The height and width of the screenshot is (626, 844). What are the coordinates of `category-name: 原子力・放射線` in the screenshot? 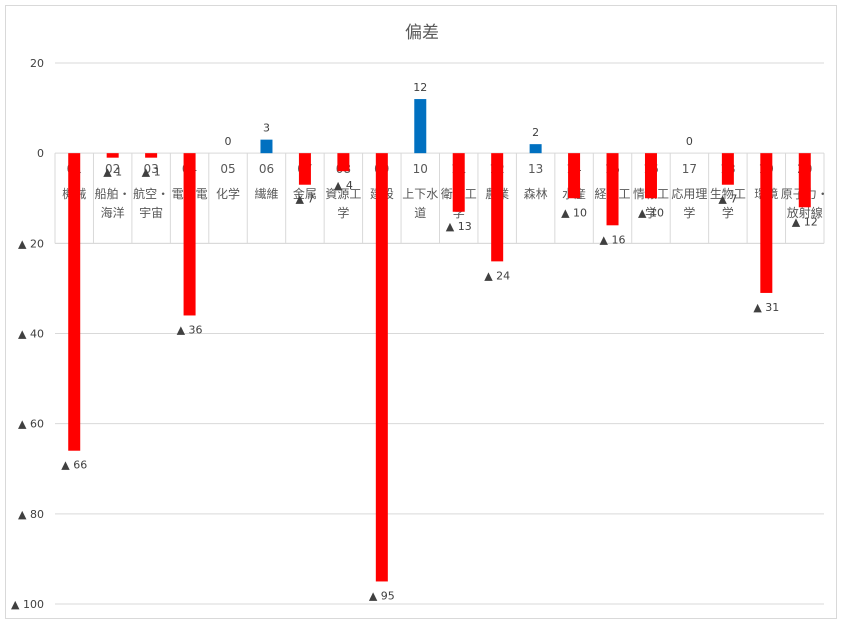 It's located at (805, 203).